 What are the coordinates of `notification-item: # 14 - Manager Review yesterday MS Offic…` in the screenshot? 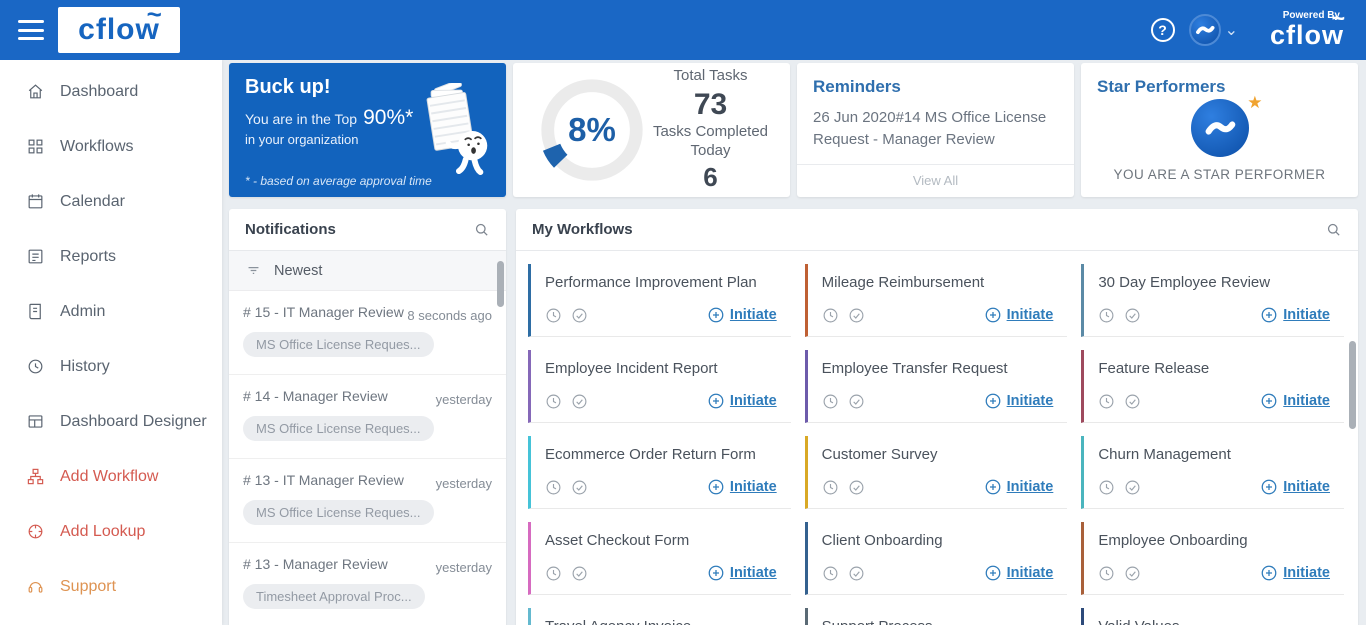 It's located at (367, 417).